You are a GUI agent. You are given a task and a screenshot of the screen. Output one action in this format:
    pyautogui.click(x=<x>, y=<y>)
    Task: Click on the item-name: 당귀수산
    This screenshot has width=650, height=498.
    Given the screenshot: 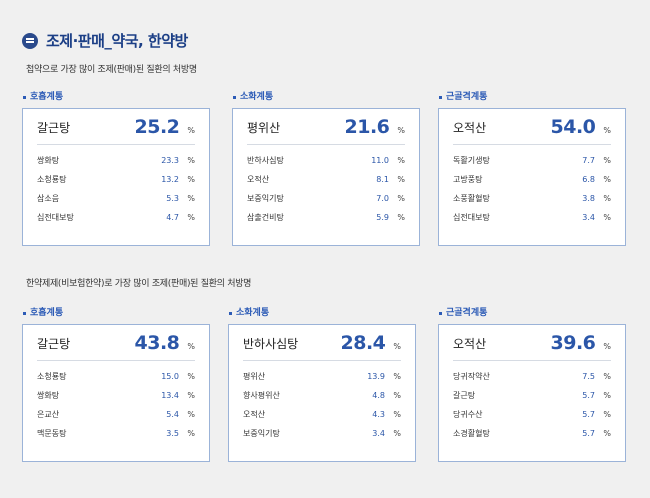 What is the action you would take?
    pyautogui.click(x=468, y=414)
    